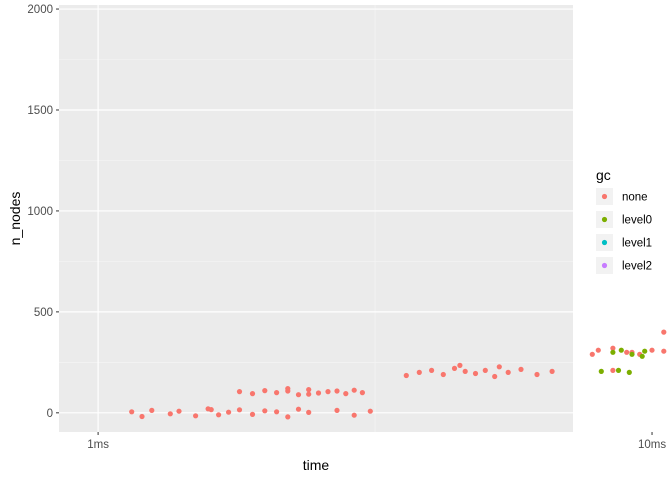  Describe the element at coordinates (376, 441) in the screenshot. I see `x-axis: 1ms10ms100ms` at that location.